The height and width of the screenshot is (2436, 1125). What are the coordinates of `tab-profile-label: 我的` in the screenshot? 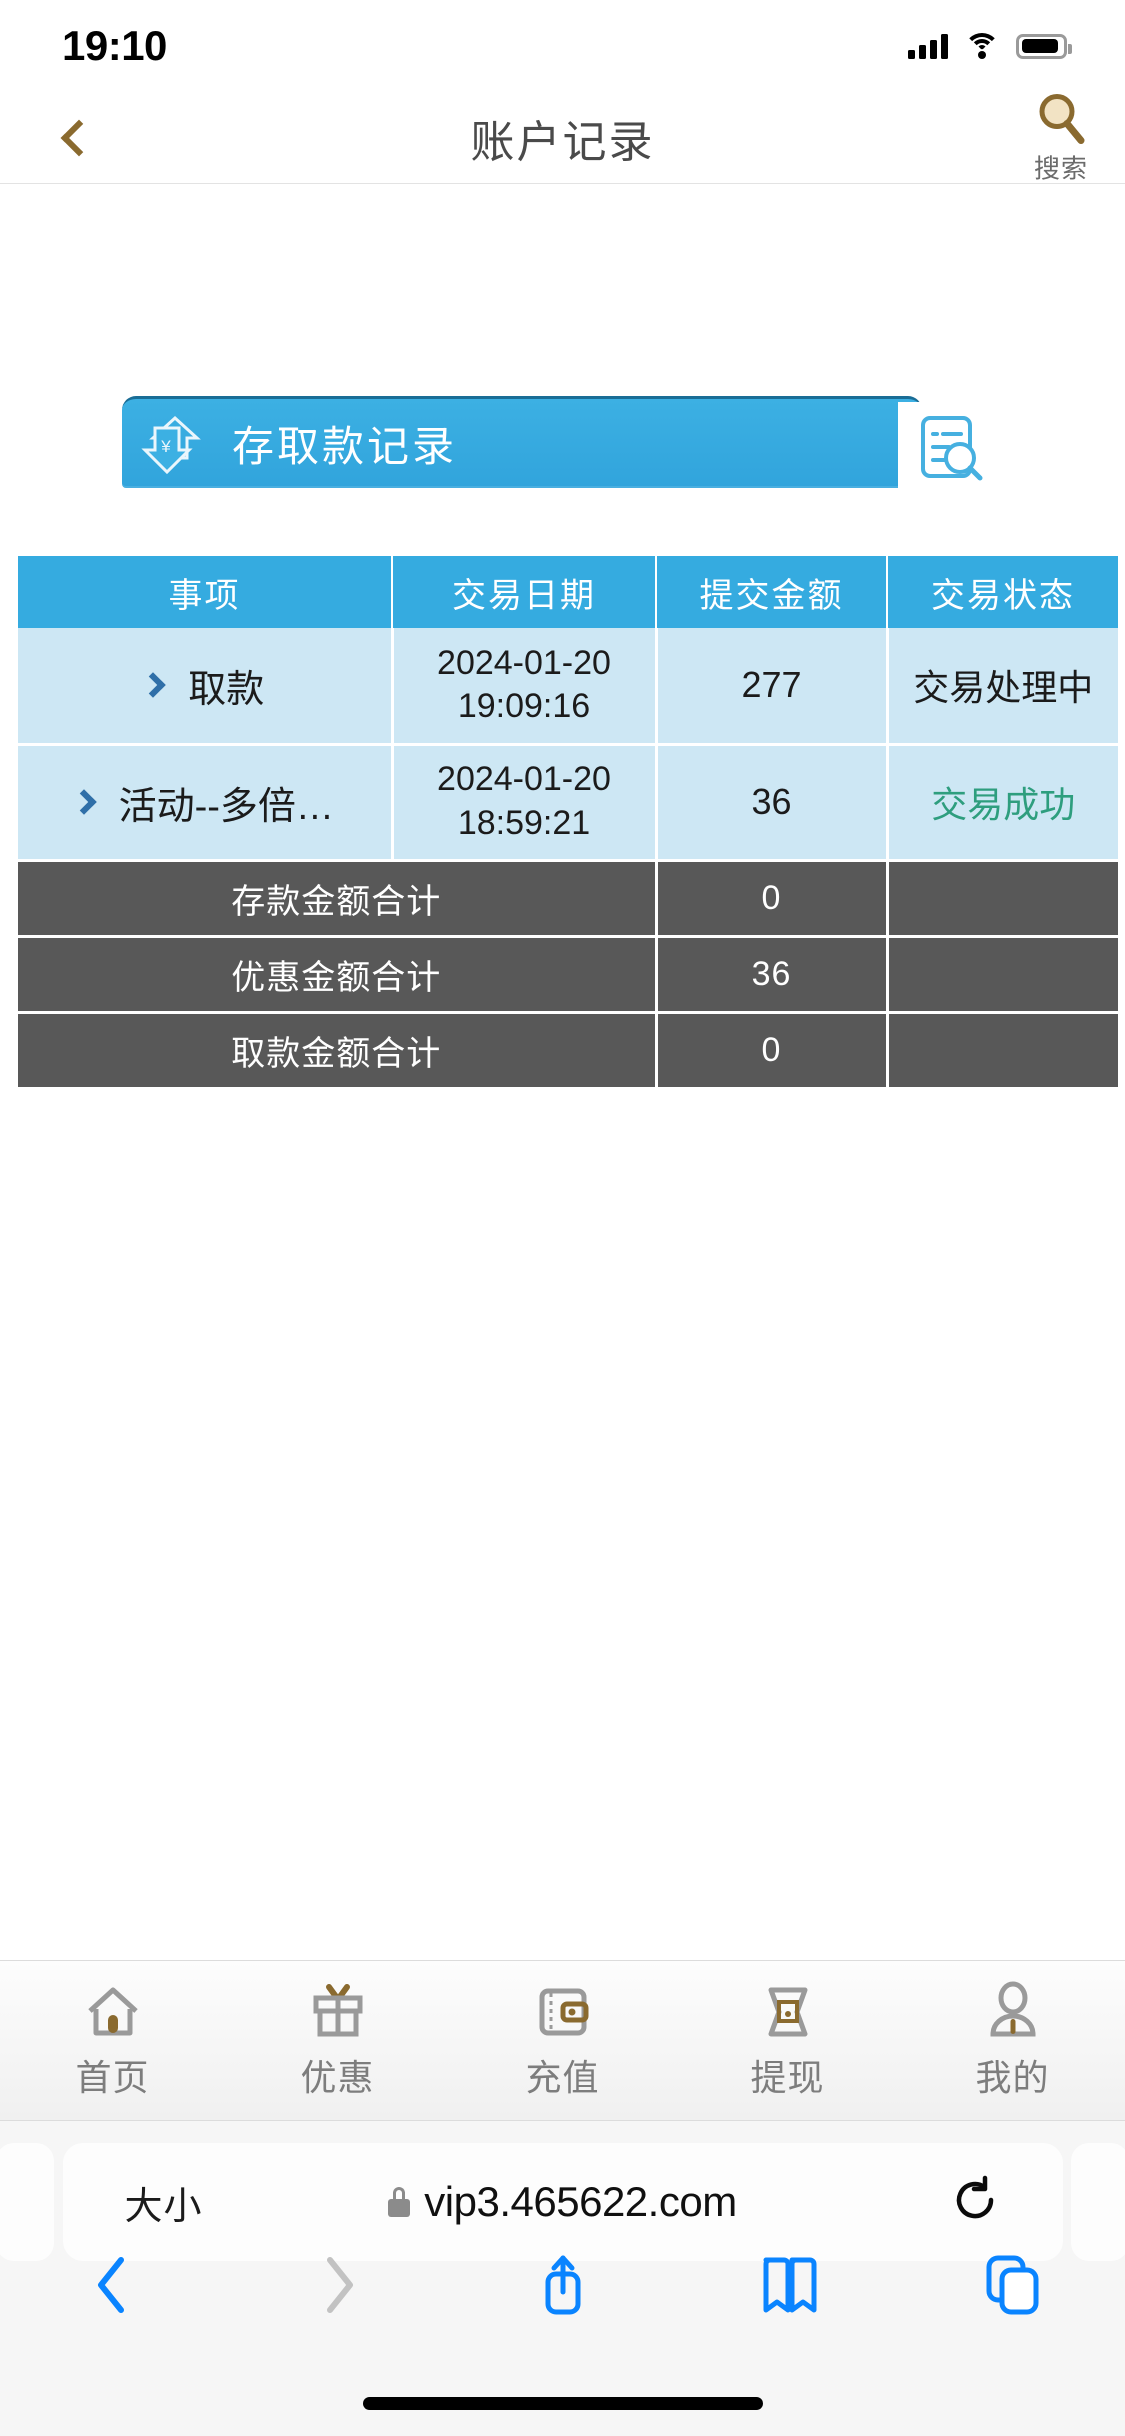 It's located at (1012, 2077).